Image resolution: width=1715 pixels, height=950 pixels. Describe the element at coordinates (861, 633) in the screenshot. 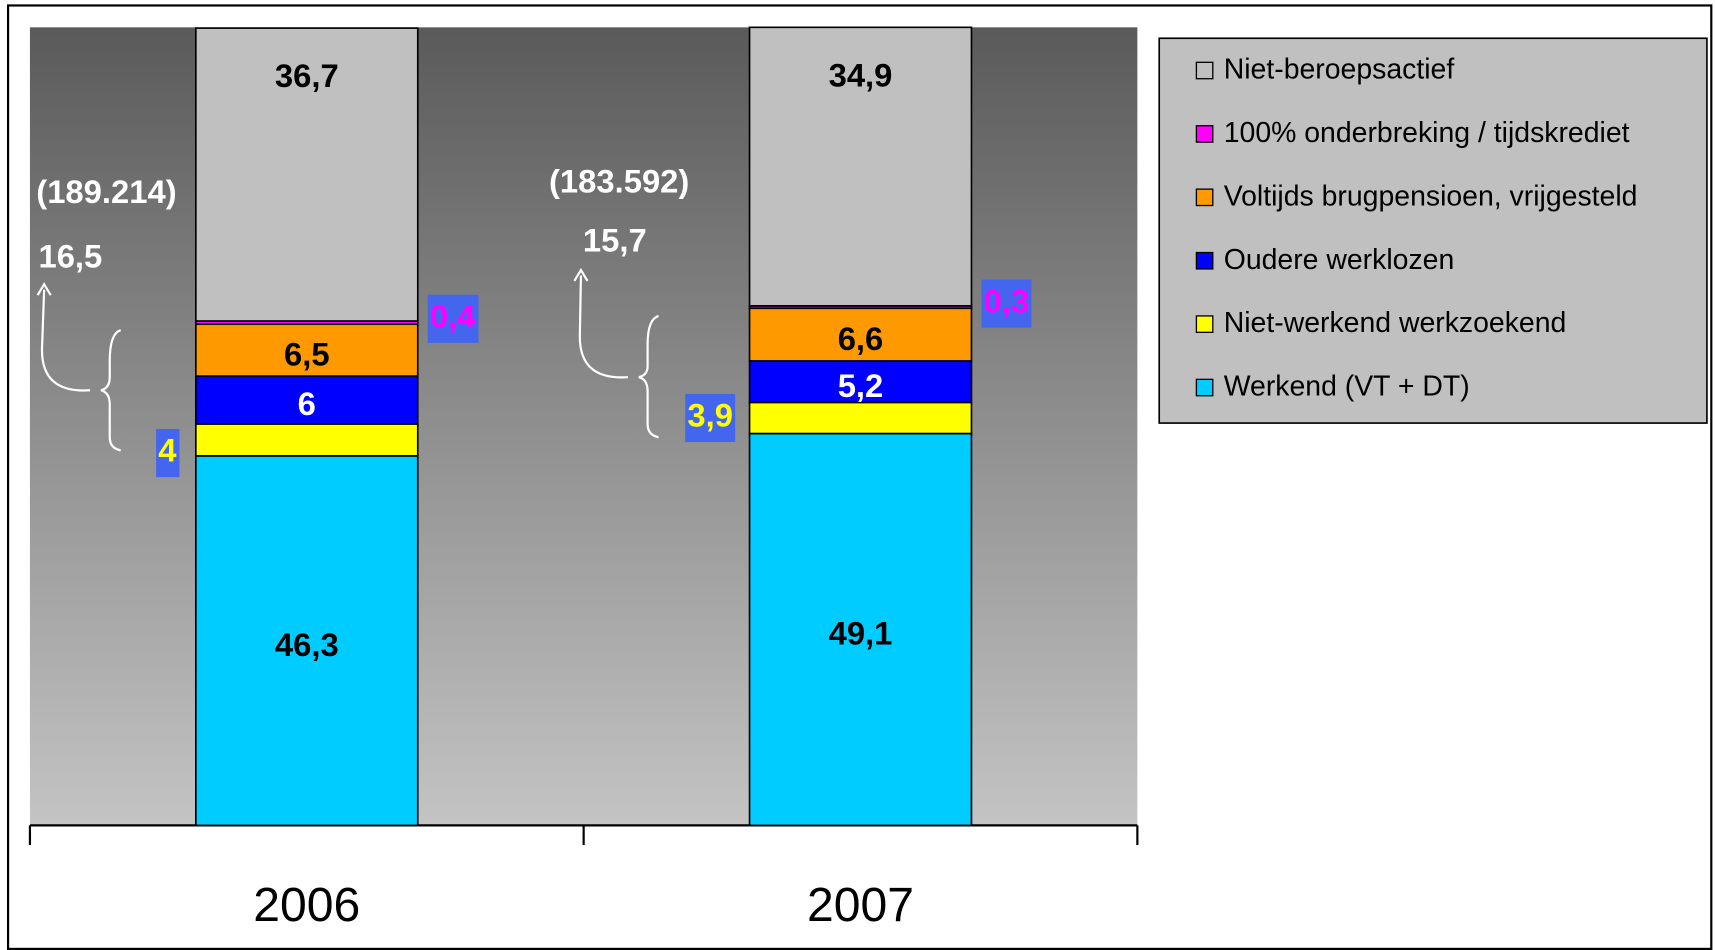

I see `value-label: 49,1` at that location.